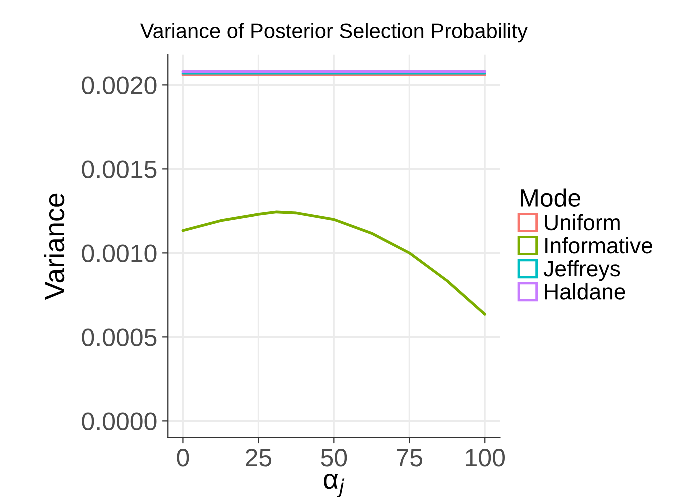 The image size is (689, 504). Describe the element at coordinates (119, 169) in the screenshot. I see `y-tick-label: 0.0015` at that location.